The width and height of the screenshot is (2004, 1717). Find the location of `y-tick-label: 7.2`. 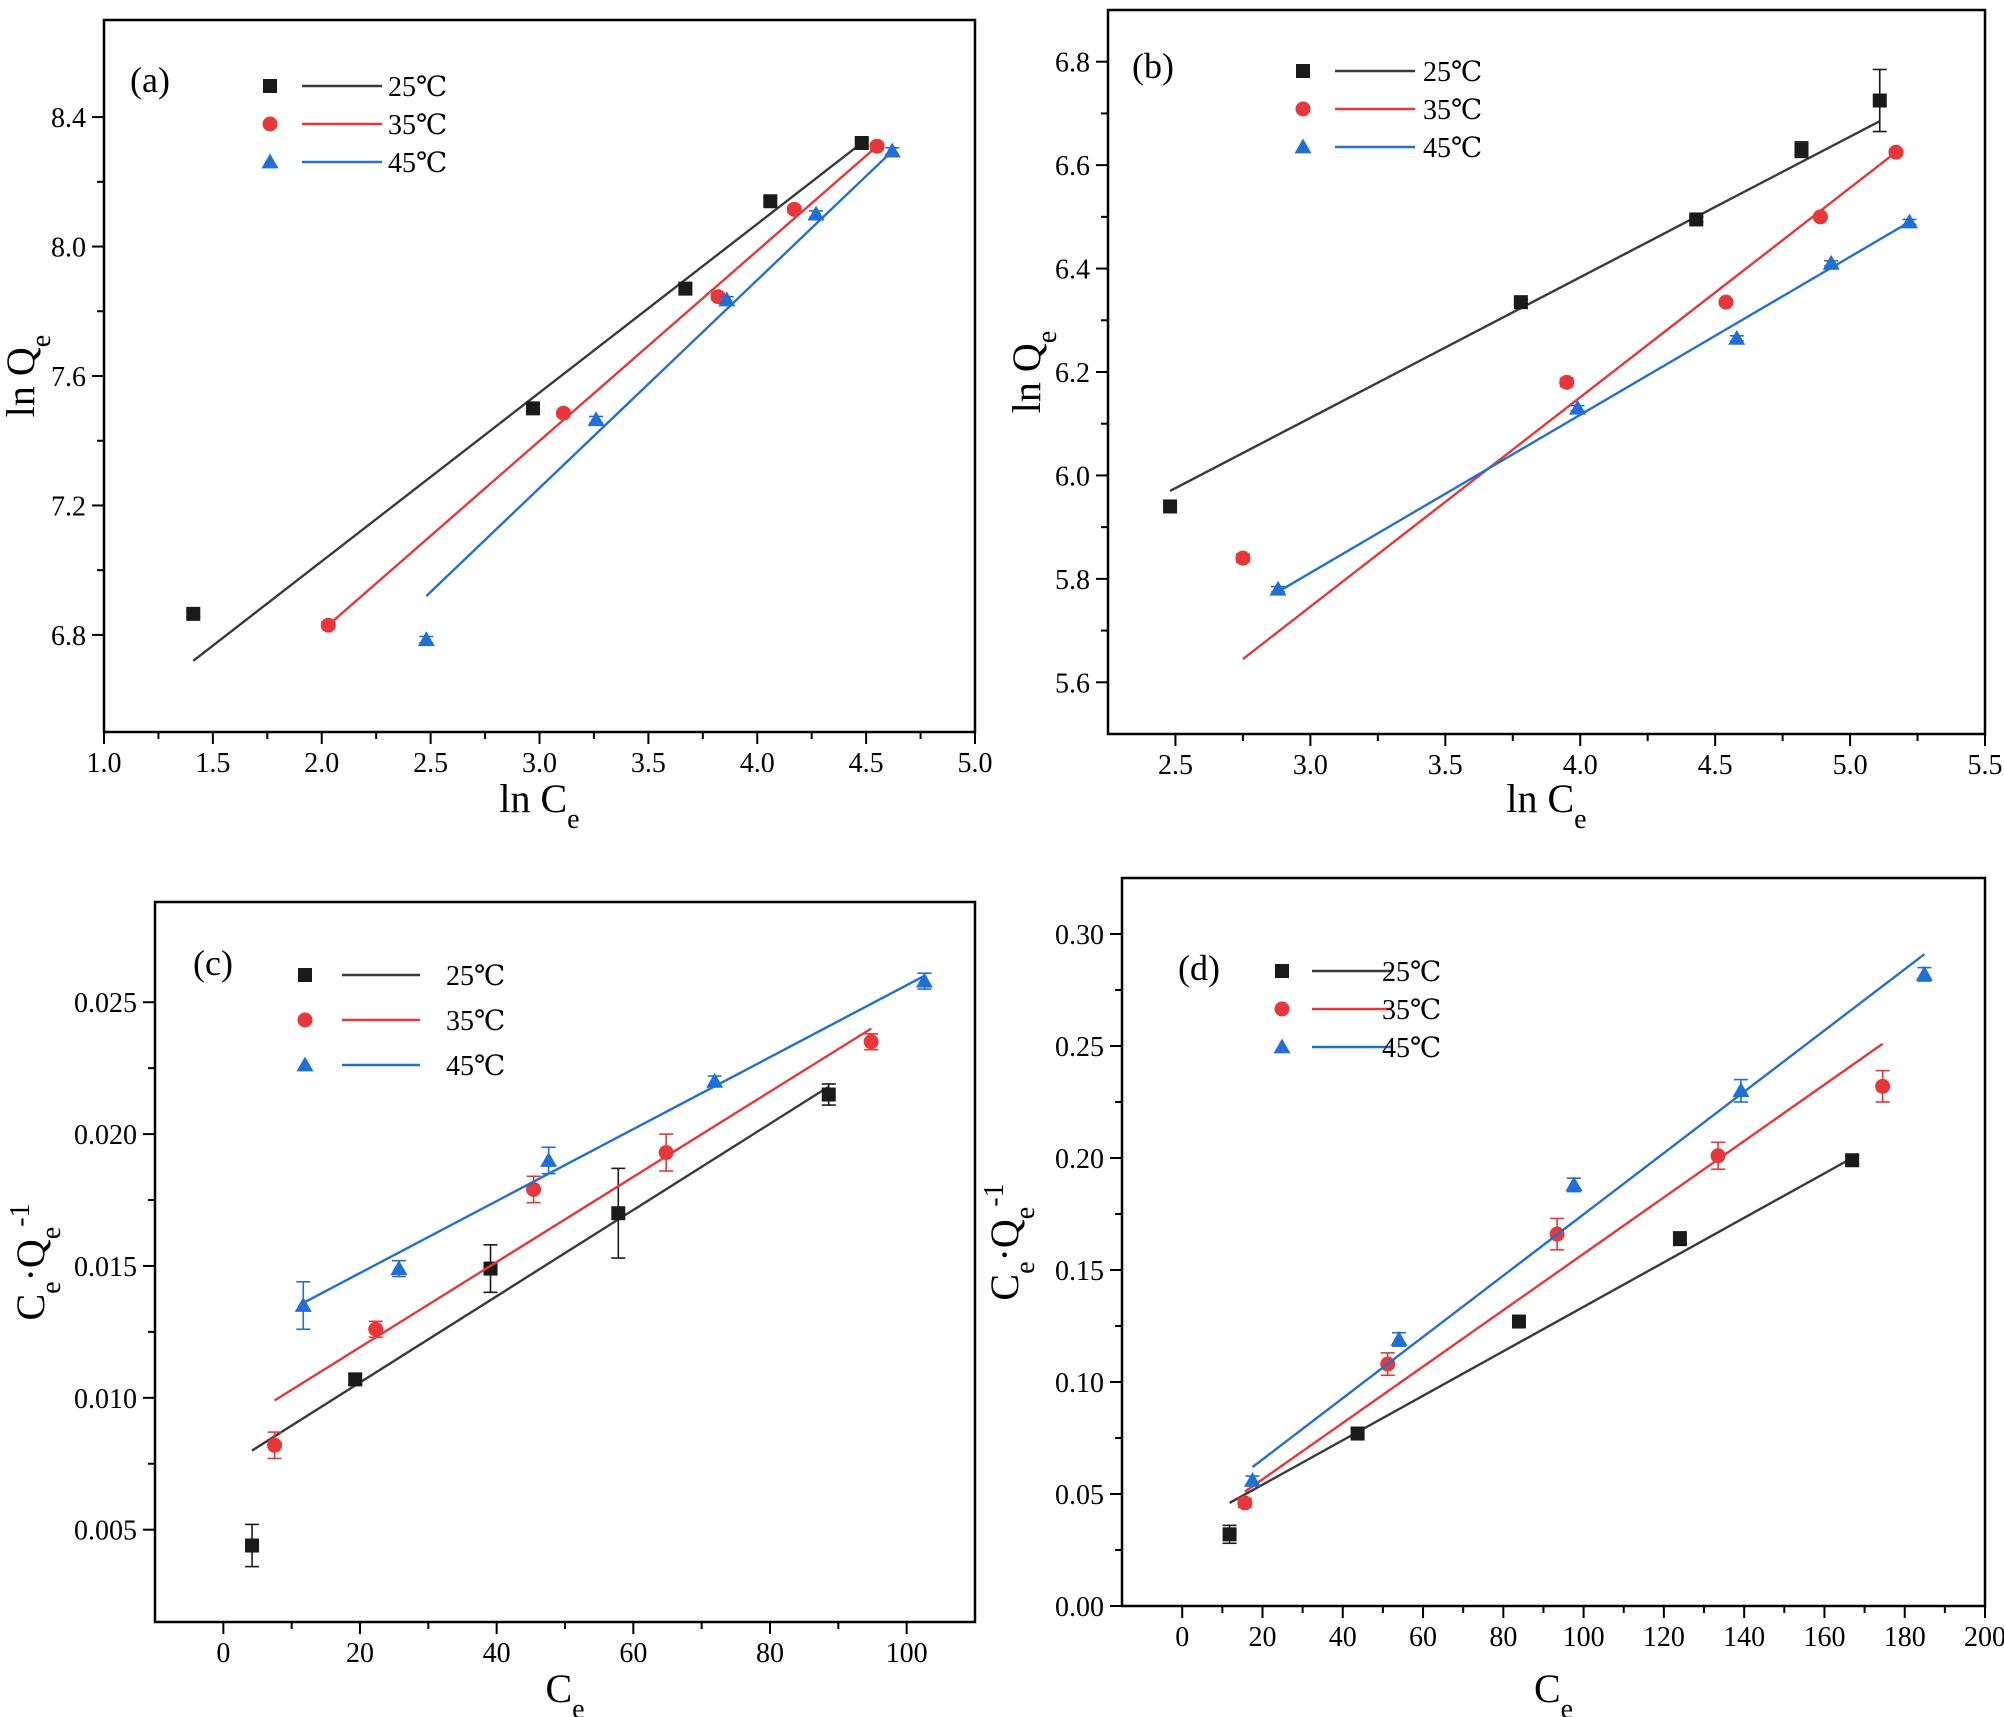

y-tick-label: 7.2 is located at coordinates (68, 506).